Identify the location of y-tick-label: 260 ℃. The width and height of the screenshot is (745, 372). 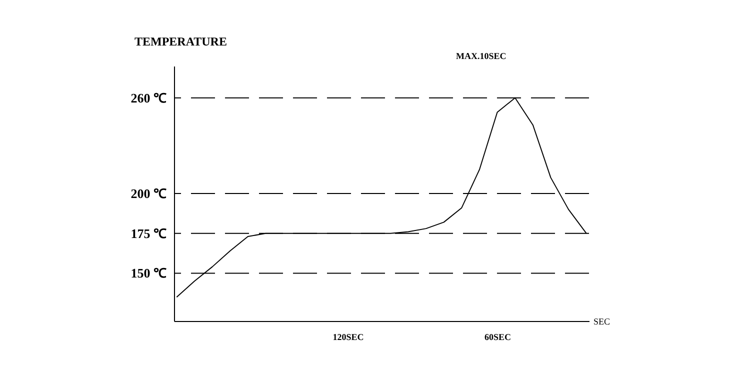
(148, 98).